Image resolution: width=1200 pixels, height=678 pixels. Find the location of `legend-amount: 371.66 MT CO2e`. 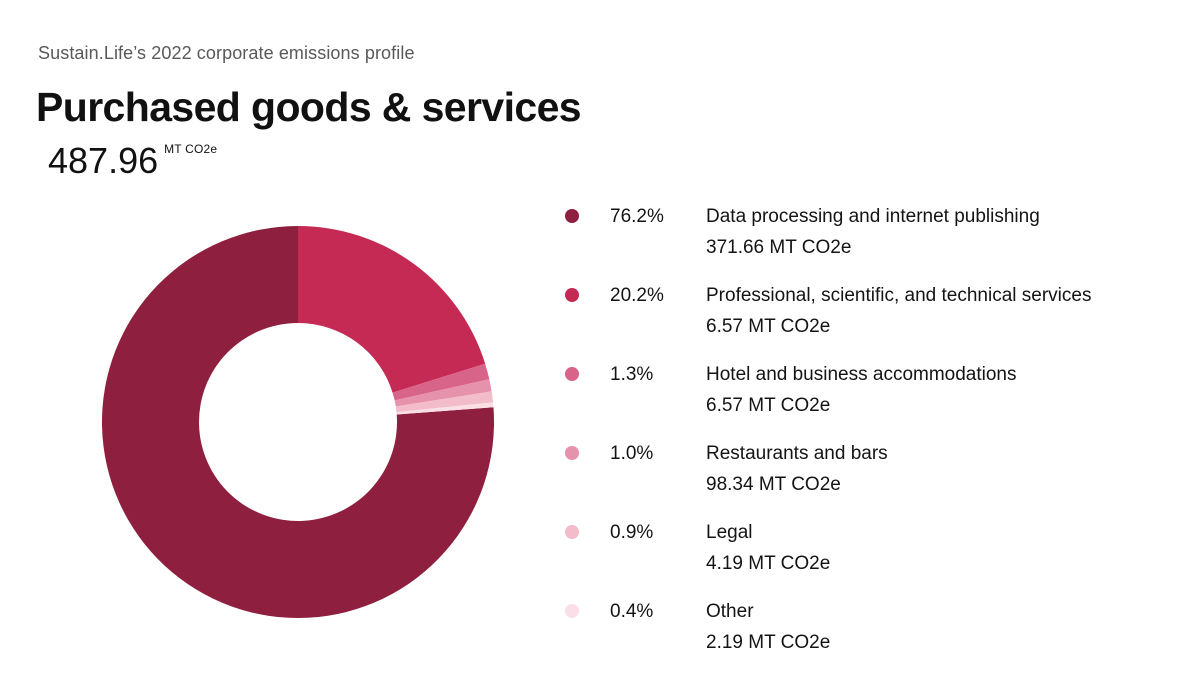

legend-amount: 371.66 MT CO2e is located at coordinates (779, 247).